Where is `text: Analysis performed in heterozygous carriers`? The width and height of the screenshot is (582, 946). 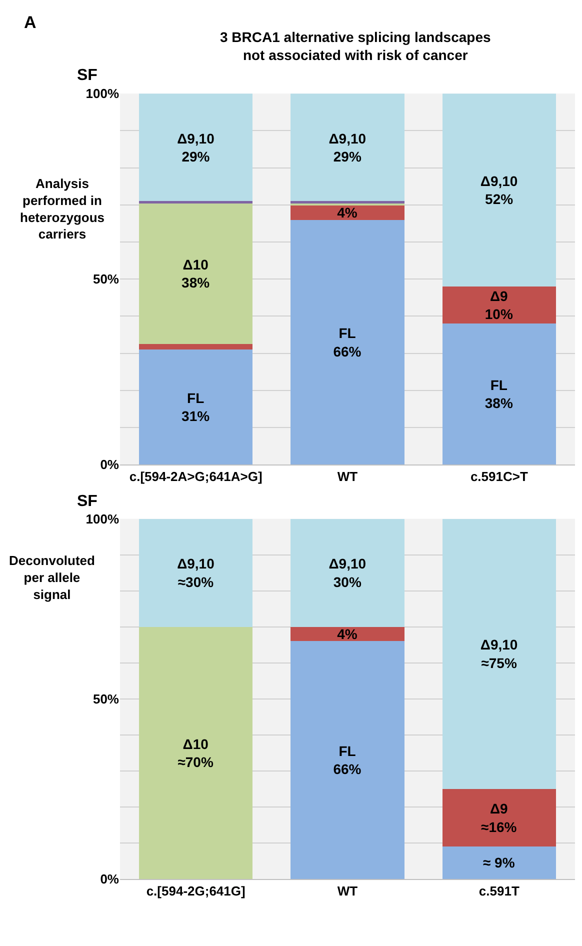
text: Analysis performed in heterozygous carriers is located at coordinates (62, 209).